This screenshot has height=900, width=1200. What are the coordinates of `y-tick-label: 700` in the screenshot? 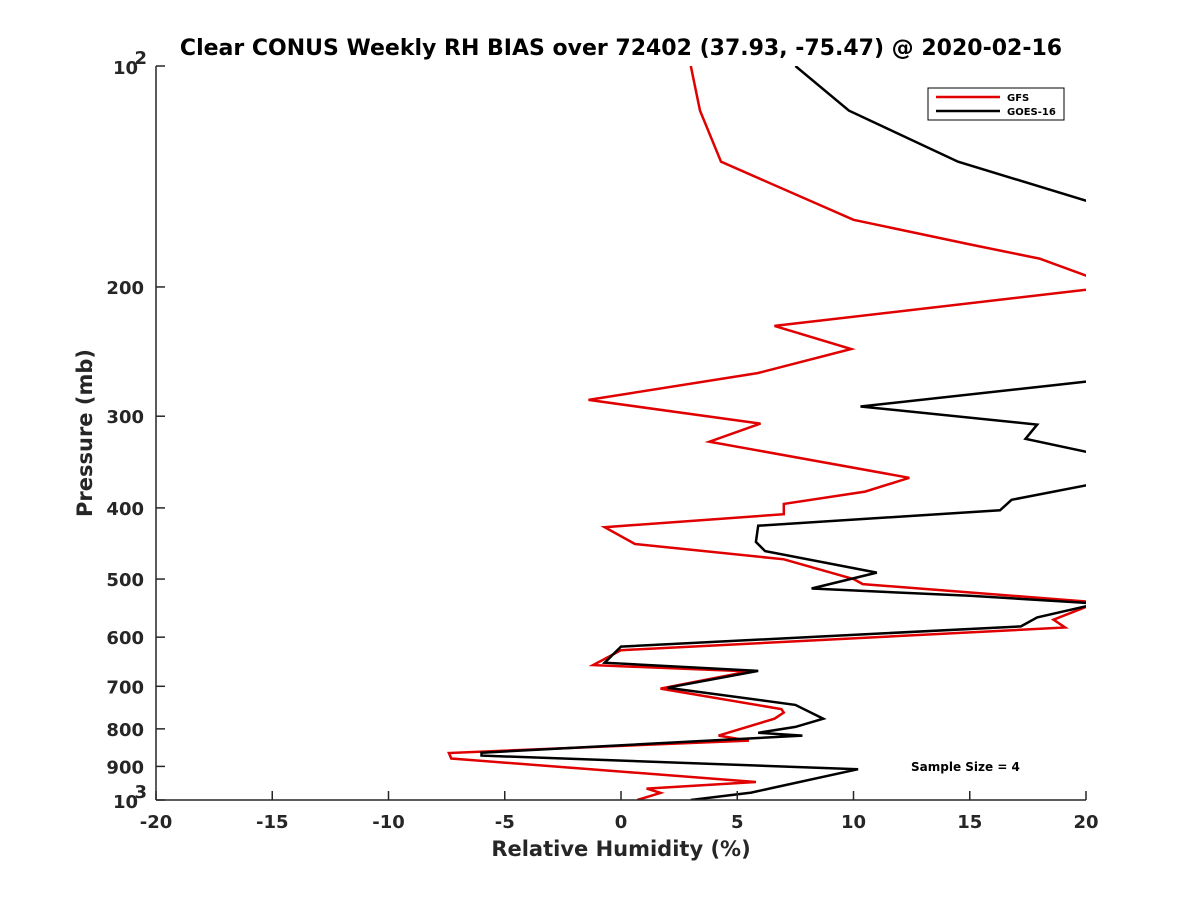 It's located at (125, 687).